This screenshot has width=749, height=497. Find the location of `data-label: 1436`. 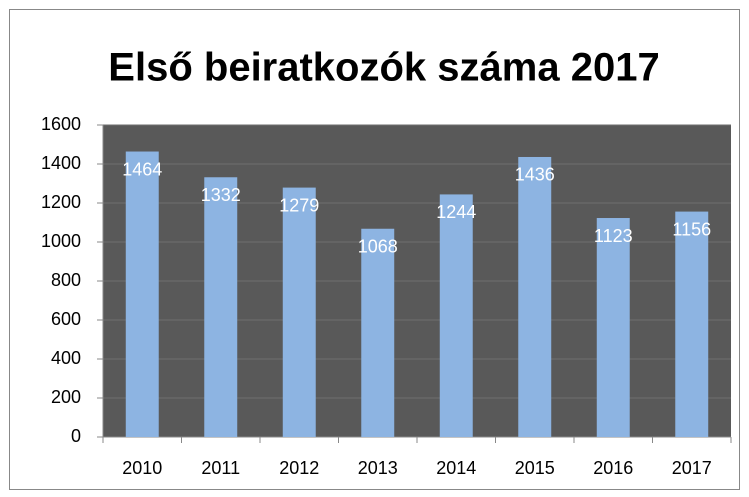

data-label: 1436 is located at coordinates (535, 175).